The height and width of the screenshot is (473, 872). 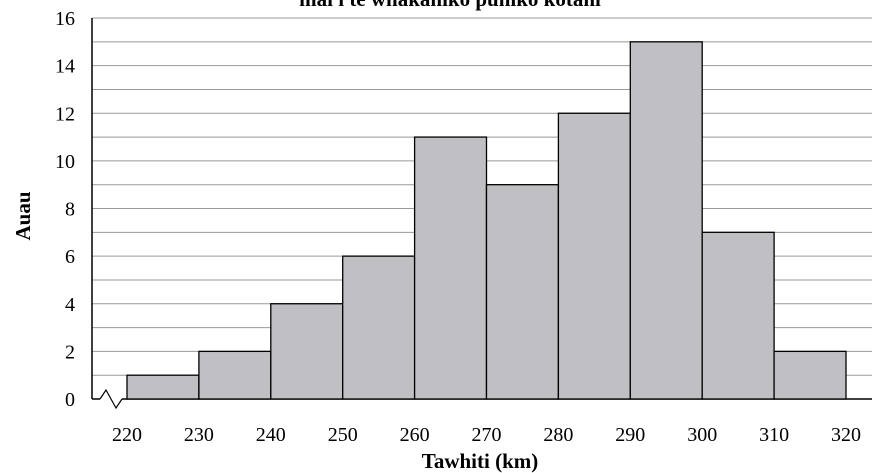 What do you see at coordinates (70, 352) in the screenshot?
I see `y-tick-label: 2` at bounding box center [70, 352].